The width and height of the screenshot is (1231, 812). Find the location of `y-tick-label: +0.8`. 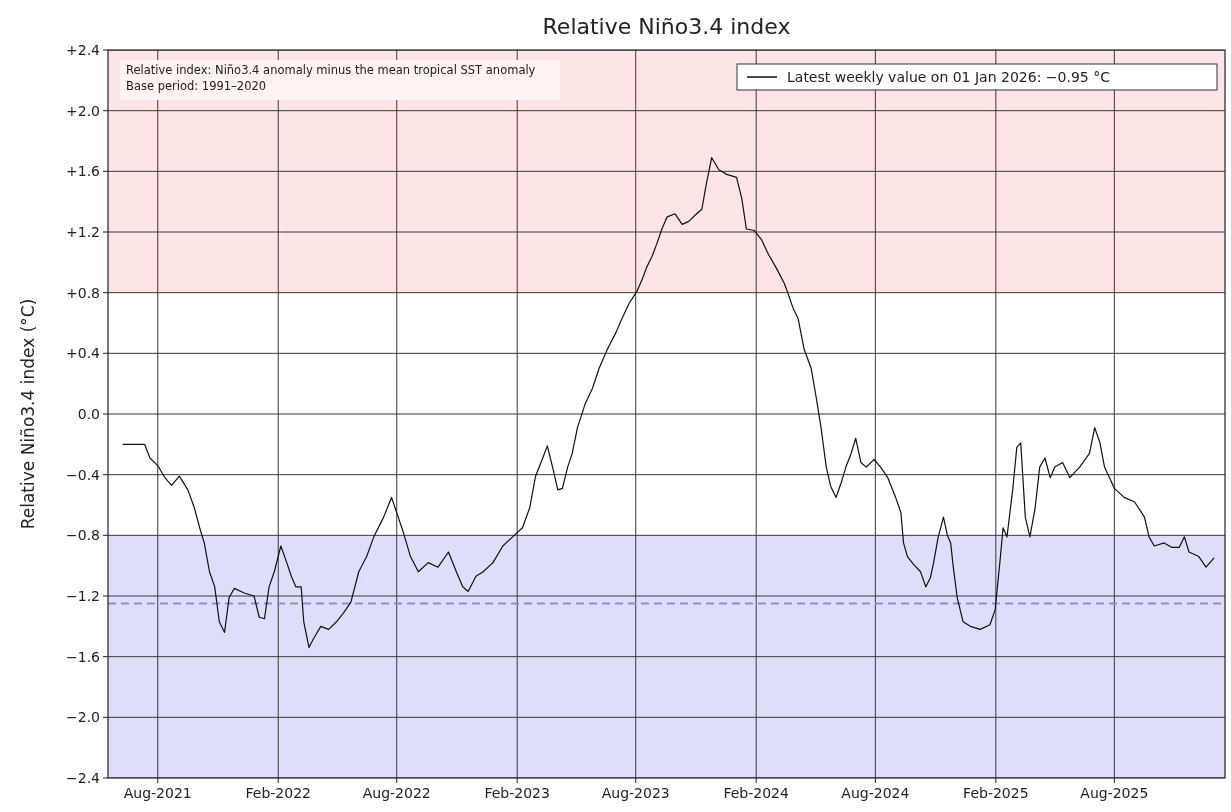

y-tick-label: +0.8 is located at coordinates (83, 292).